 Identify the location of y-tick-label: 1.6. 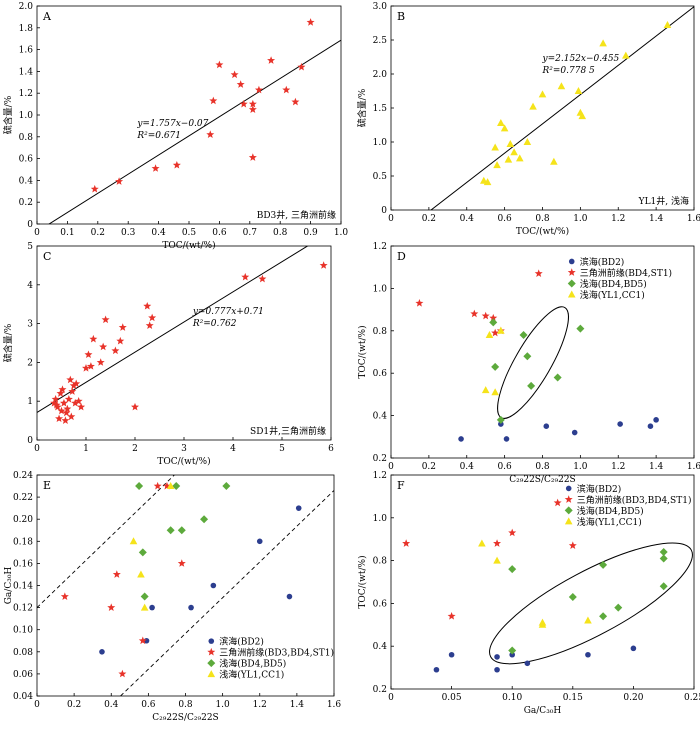
(26, 51).